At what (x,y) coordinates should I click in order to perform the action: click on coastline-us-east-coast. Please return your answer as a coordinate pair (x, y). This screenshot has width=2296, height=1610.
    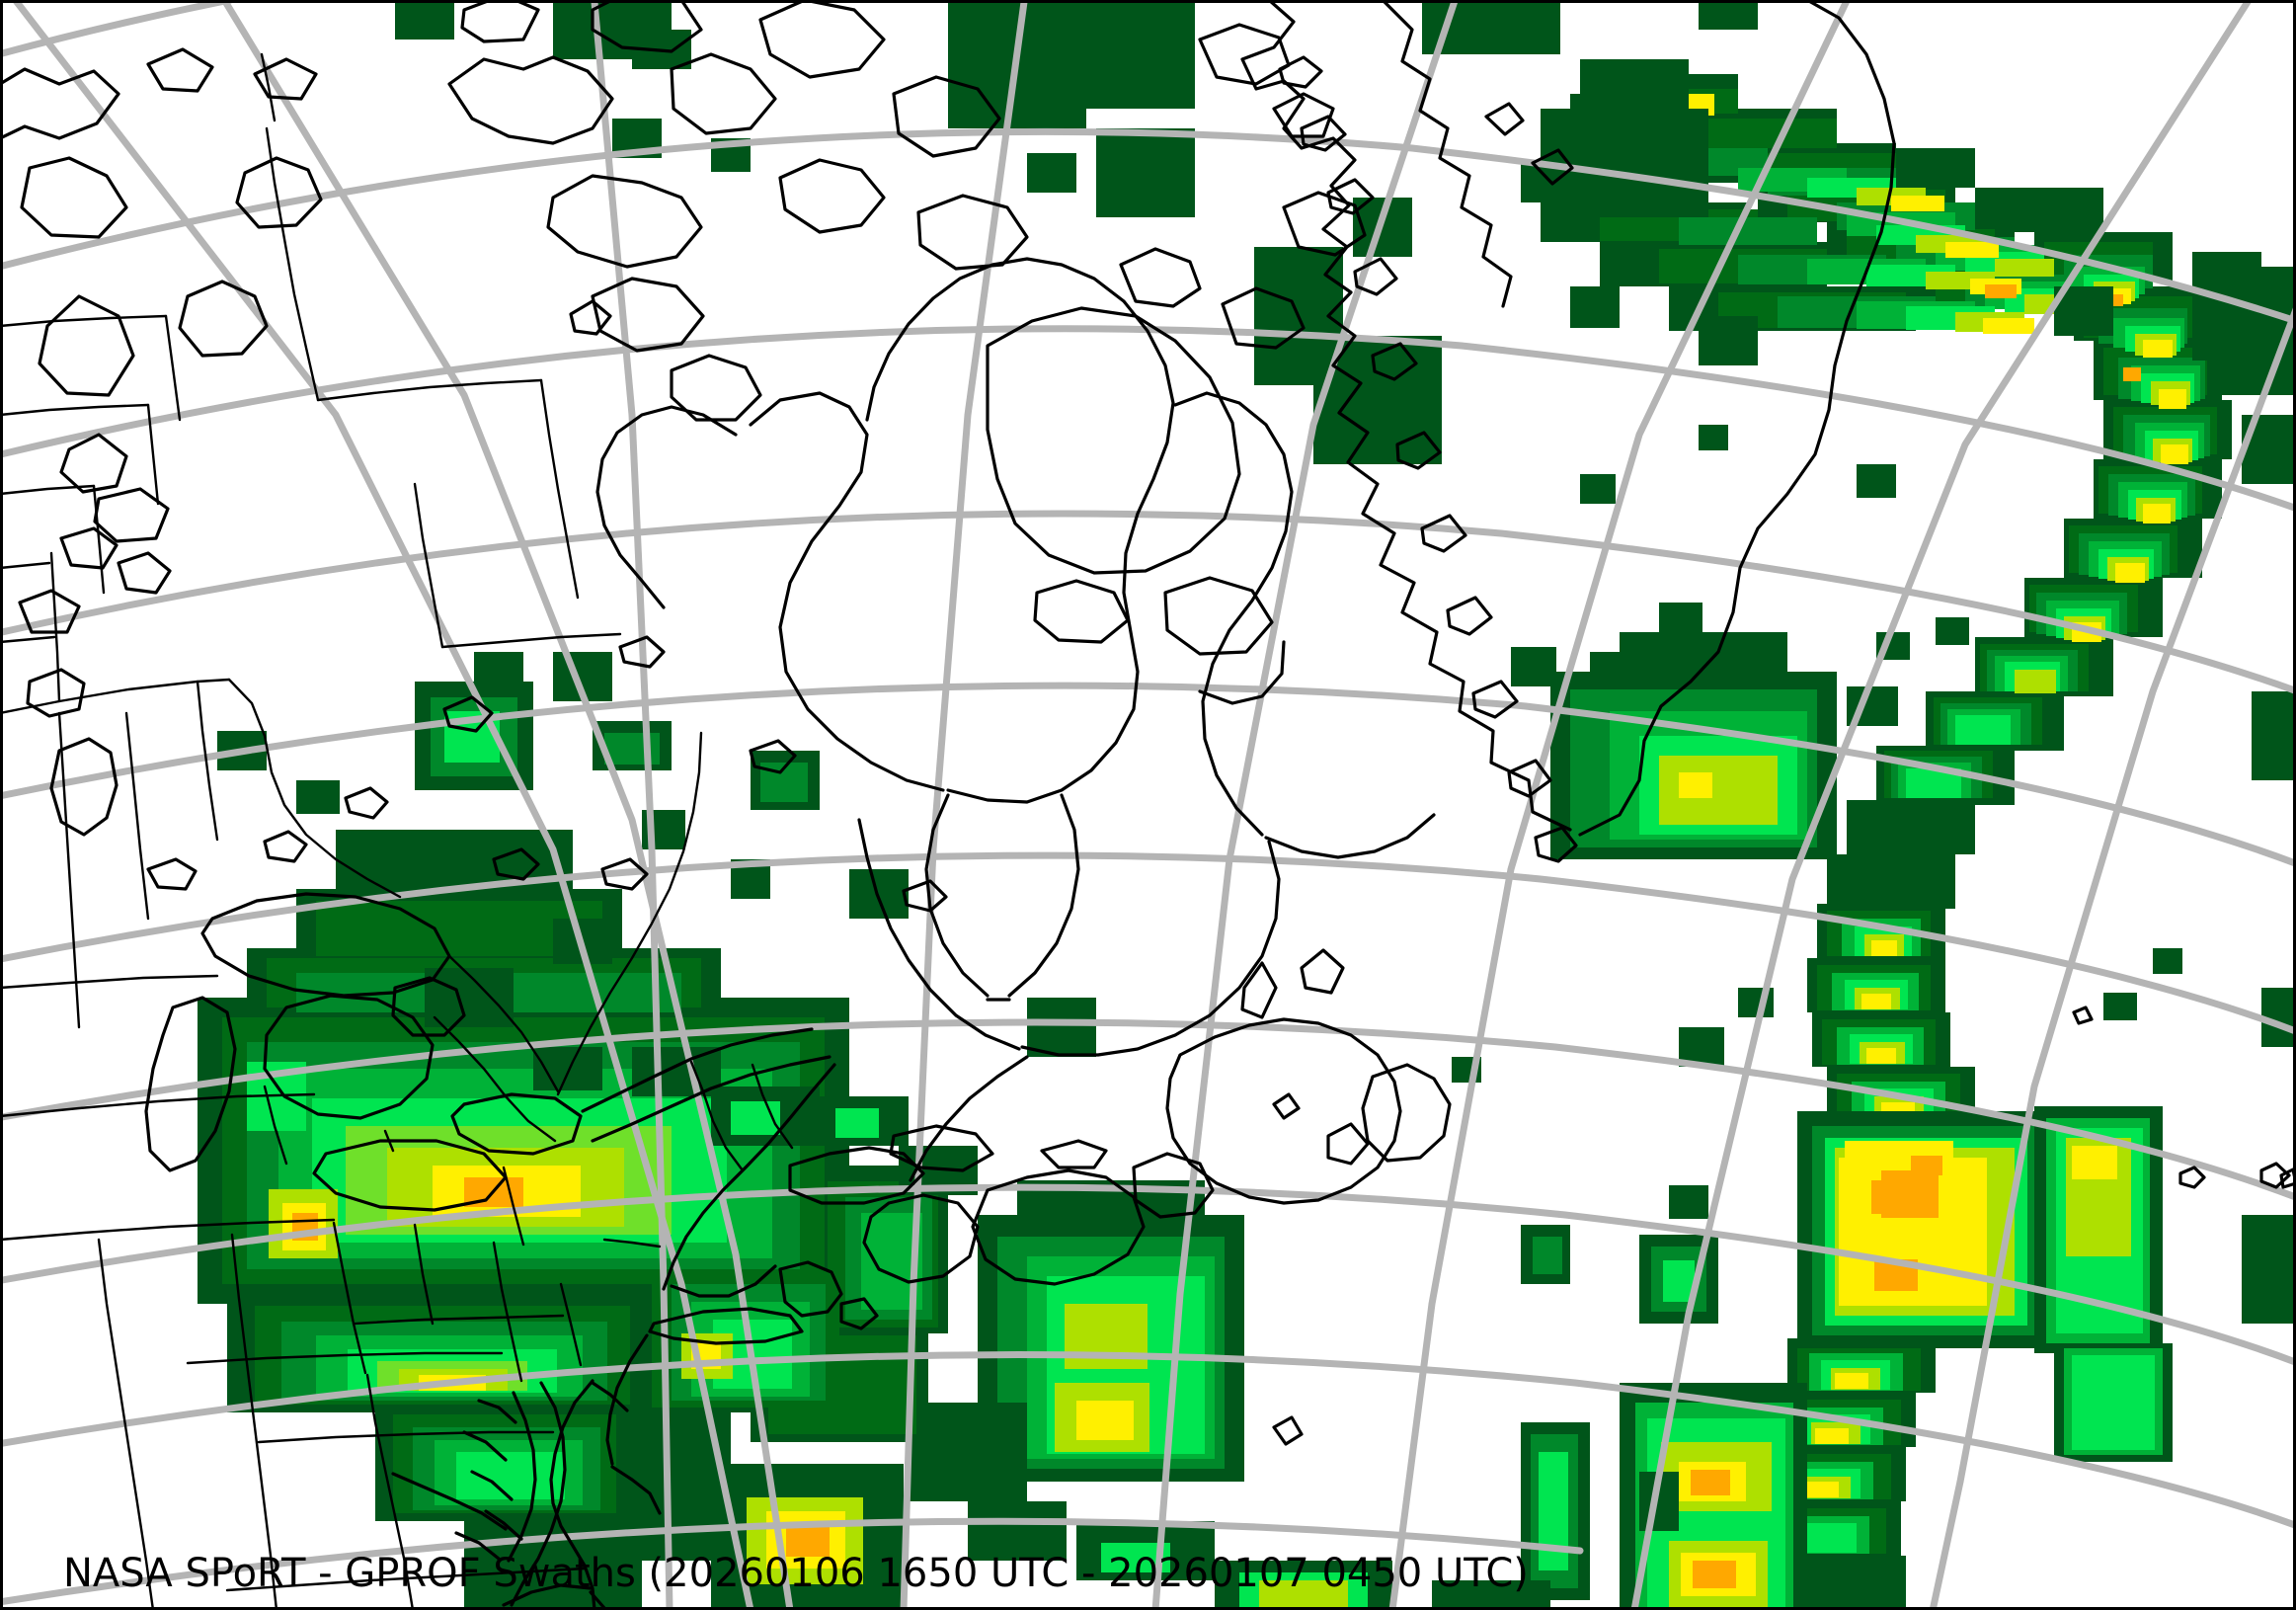
    Looking at the image, I should click on (635, 1336).